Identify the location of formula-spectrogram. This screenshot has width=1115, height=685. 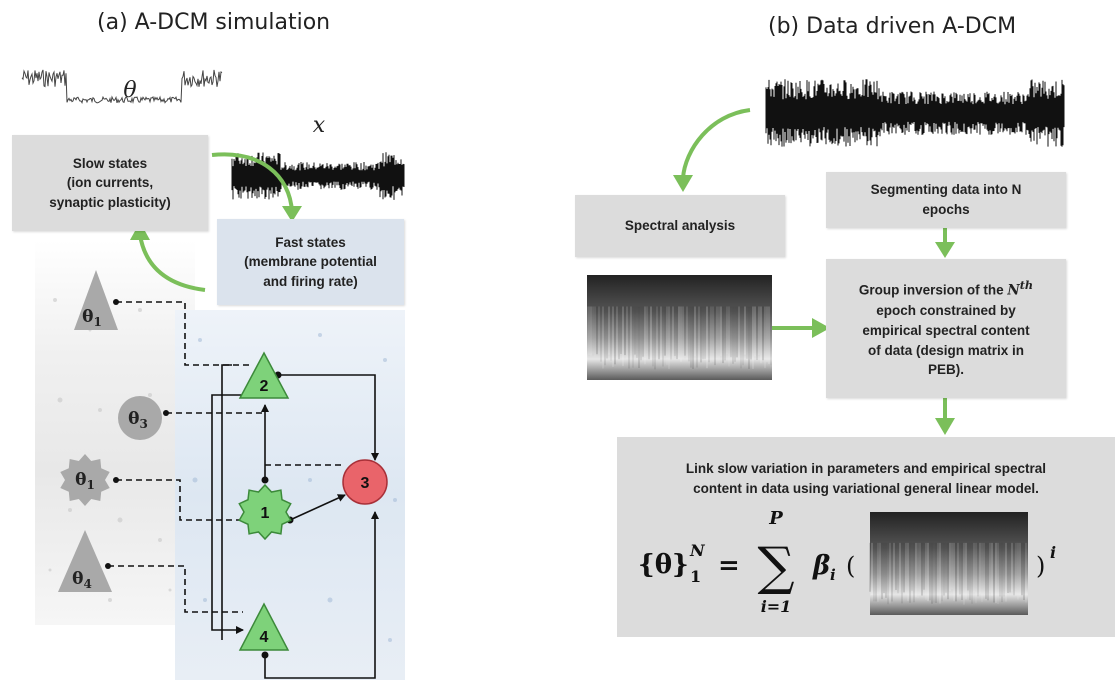
(949, 563).